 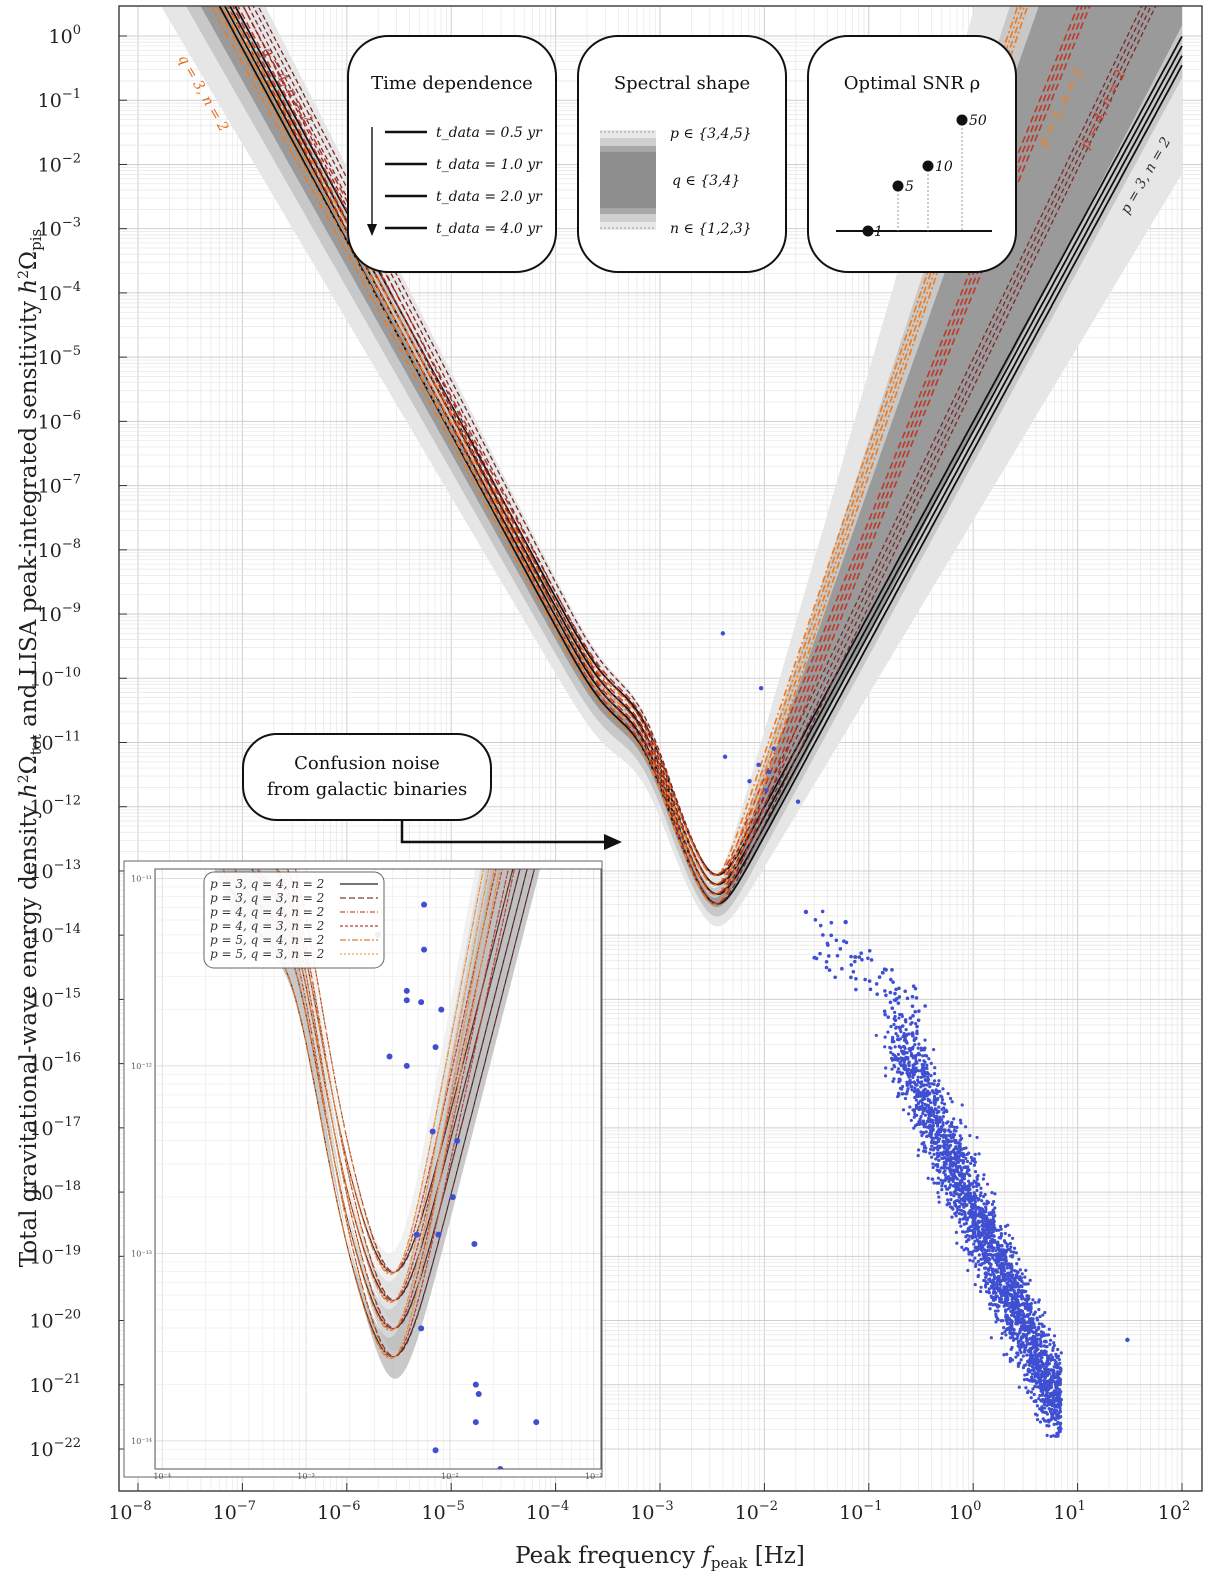 I want to click on inset-y-tick: 10⁻¹¹, so click(x=141, y=878).